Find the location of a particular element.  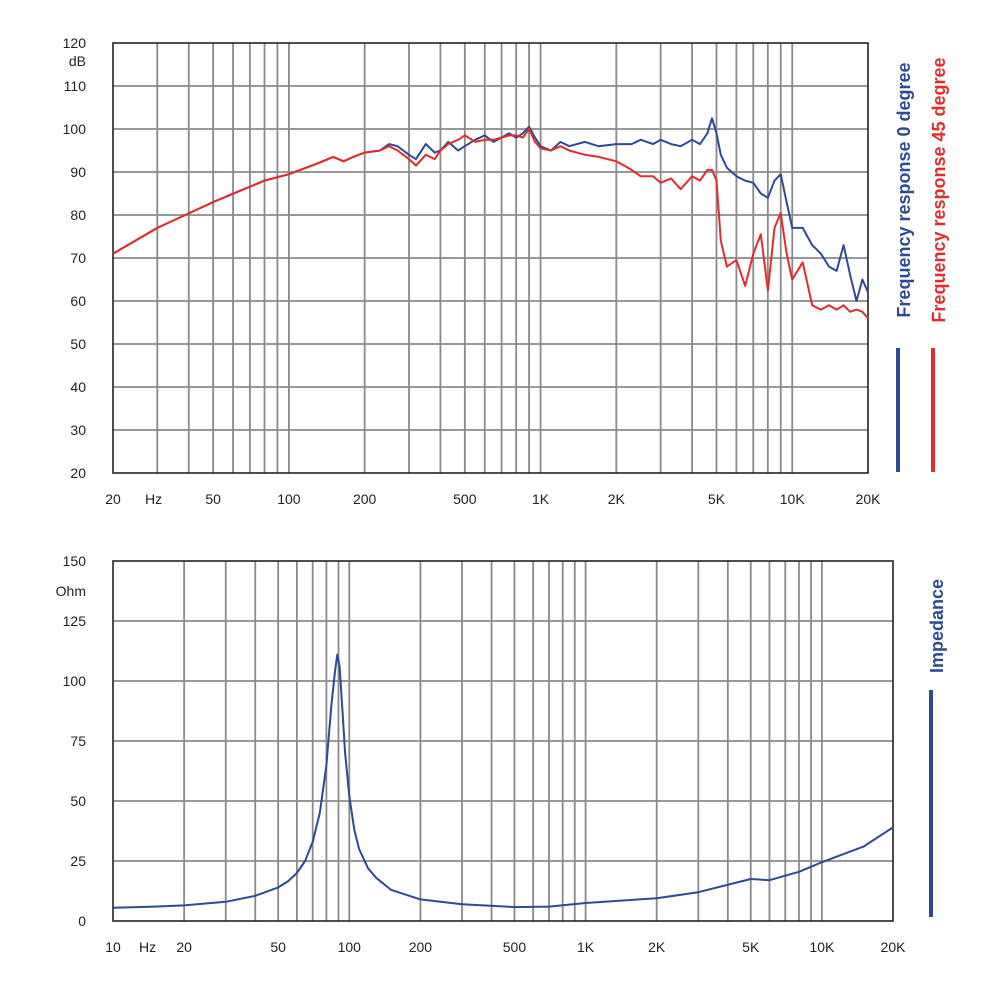

fr-x-tick-label: 20 is located at coordinates (113, 499).